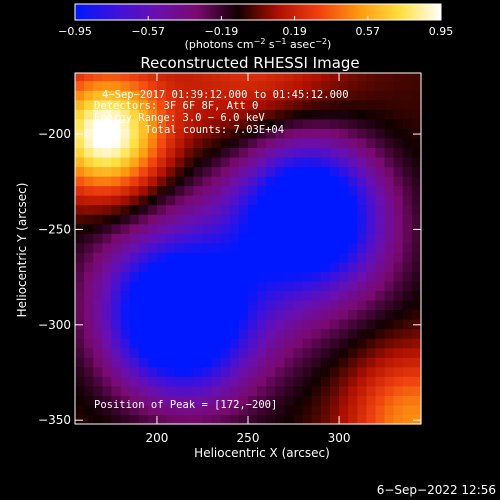 The height and width of the screenshot is (500, 500). I want to click on y-tick-label: −200, so click(54, 134).